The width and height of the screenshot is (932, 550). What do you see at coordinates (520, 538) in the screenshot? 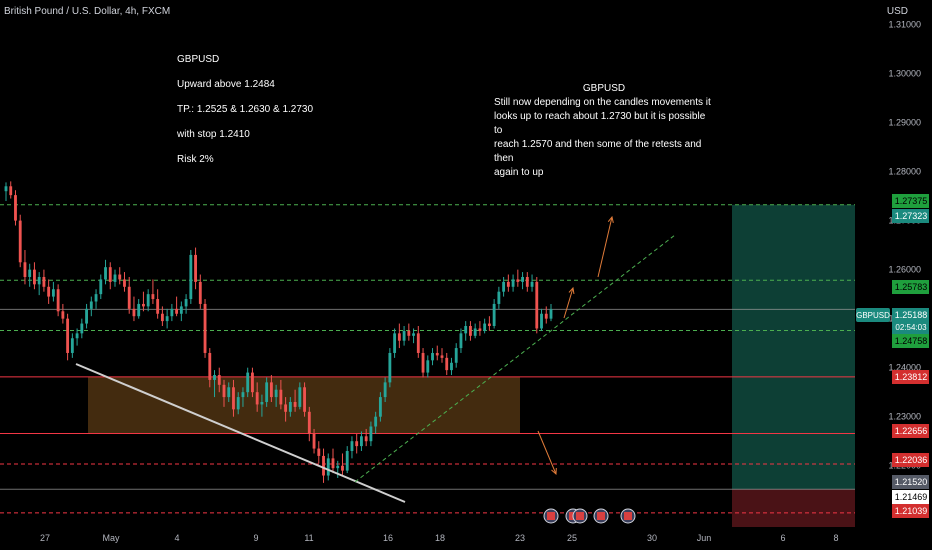
I see `x-tick-label: 23` at bounding box center [520, 538].